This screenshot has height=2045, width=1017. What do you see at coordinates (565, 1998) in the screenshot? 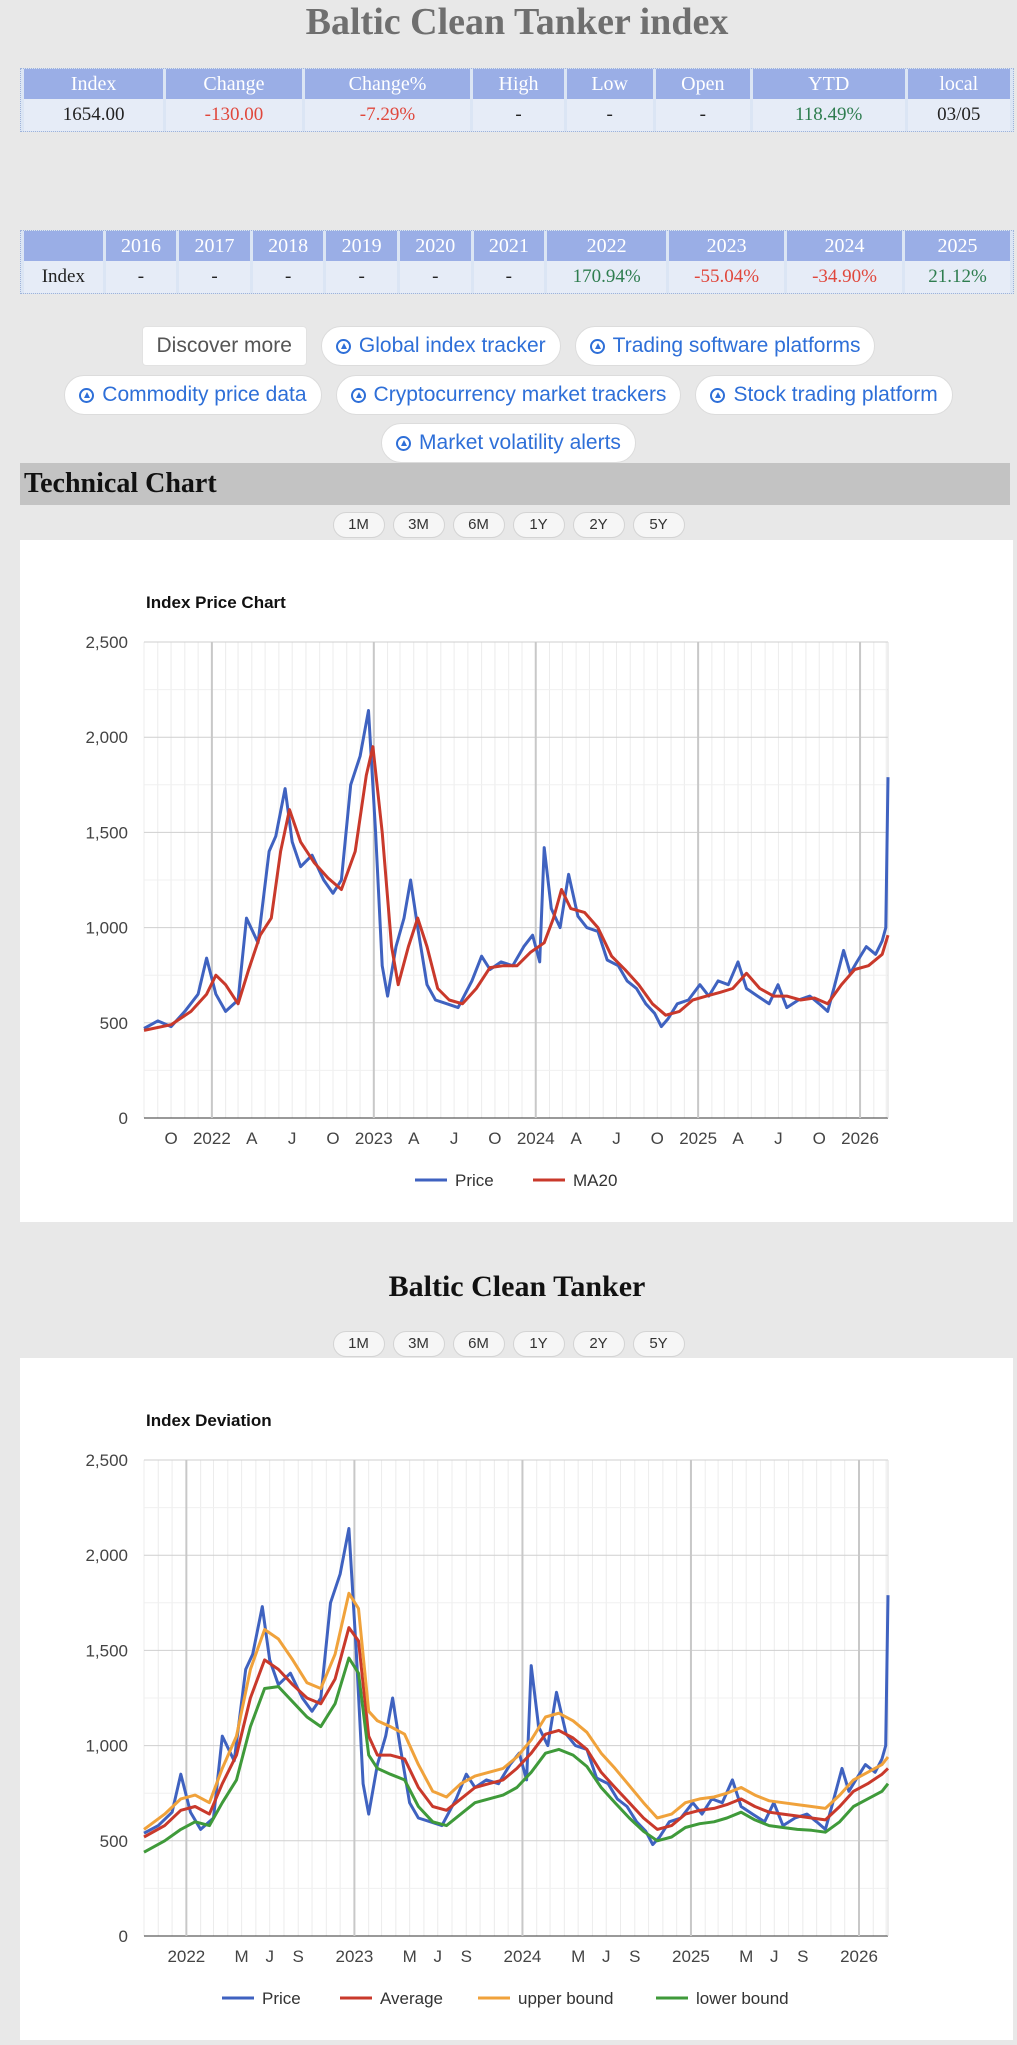
I see `legend-label: upper bound` at bounding box center [565, 1998].